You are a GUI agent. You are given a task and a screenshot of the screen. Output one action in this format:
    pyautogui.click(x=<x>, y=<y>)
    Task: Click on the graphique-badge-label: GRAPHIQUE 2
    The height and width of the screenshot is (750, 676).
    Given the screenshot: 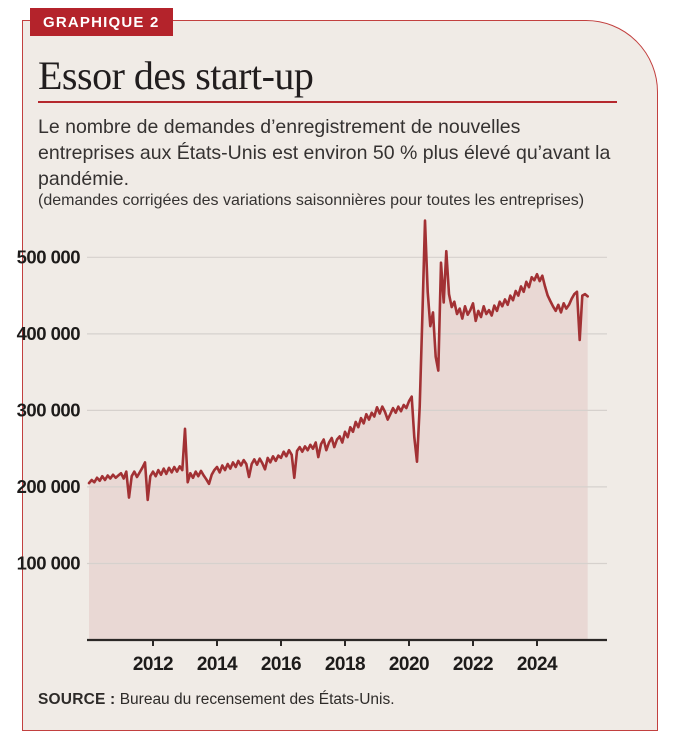 What is the action you would take?
    pyautogui.click(x=101, y=22)
    